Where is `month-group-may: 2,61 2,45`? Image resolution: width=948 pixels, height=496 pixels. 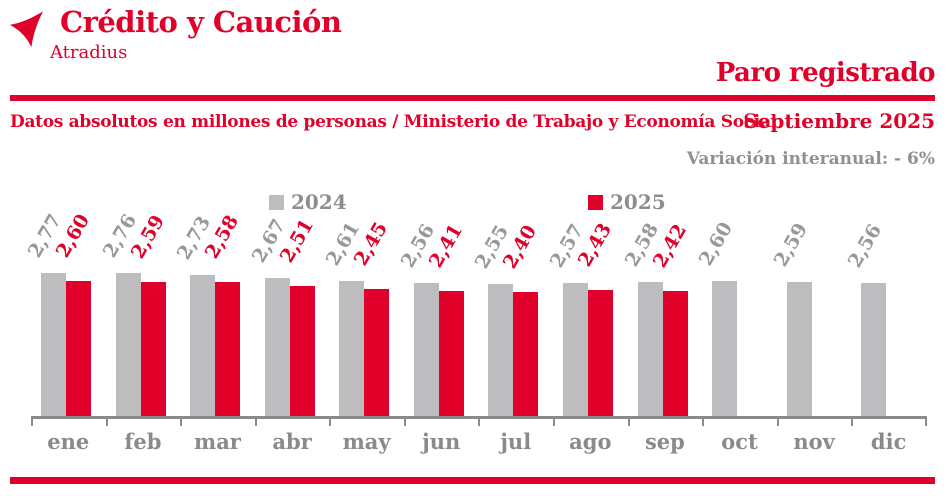 month-group-may: 2,61 2,45 is located at coordinates (363, 322).